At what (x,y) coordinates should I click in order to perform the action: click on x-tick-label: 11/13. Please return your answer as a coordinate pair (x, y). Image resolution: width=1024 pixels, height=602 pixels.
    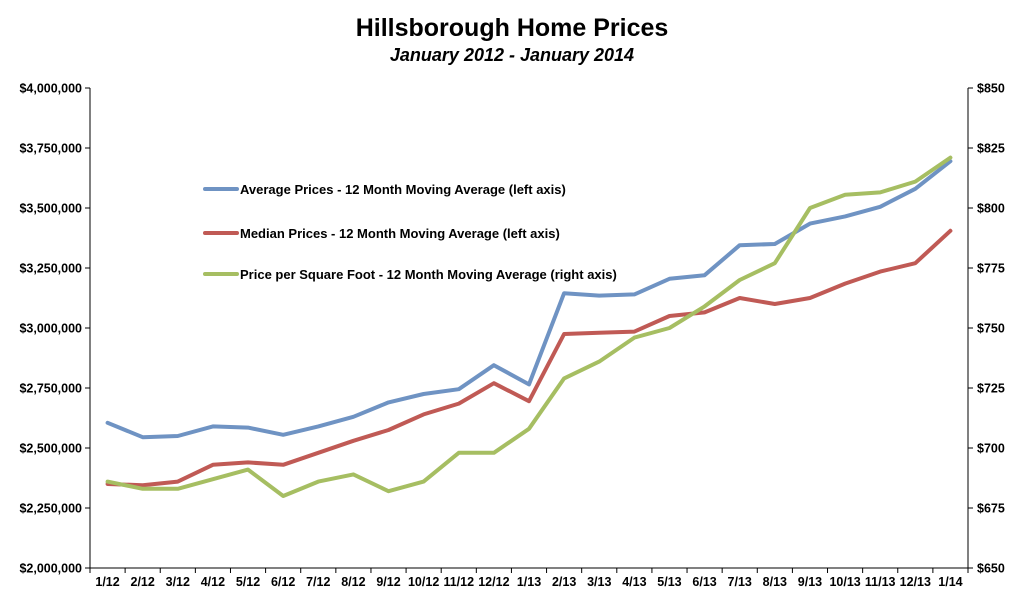
    Looking at the image, I should click on (880, 582).